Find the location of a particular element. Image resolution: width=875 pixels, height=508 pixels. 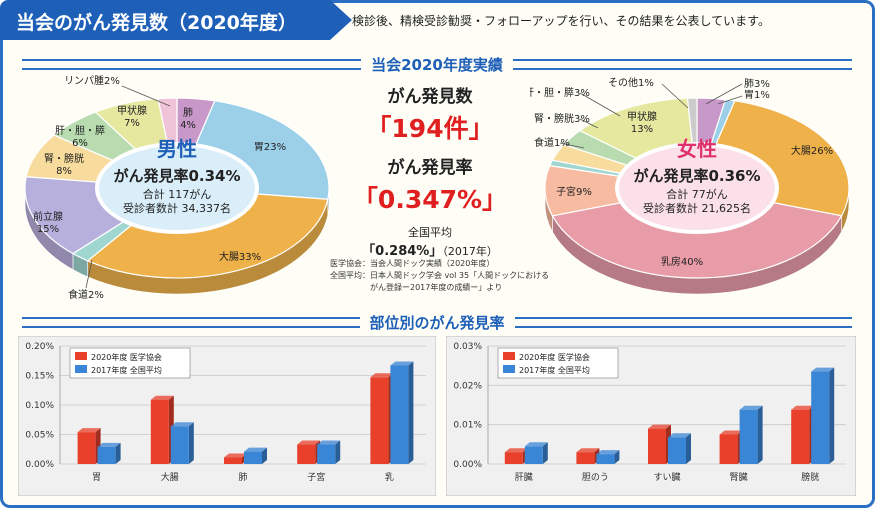

bar-1-xtick-1: 胆のう is located at coordinates (595, 477).